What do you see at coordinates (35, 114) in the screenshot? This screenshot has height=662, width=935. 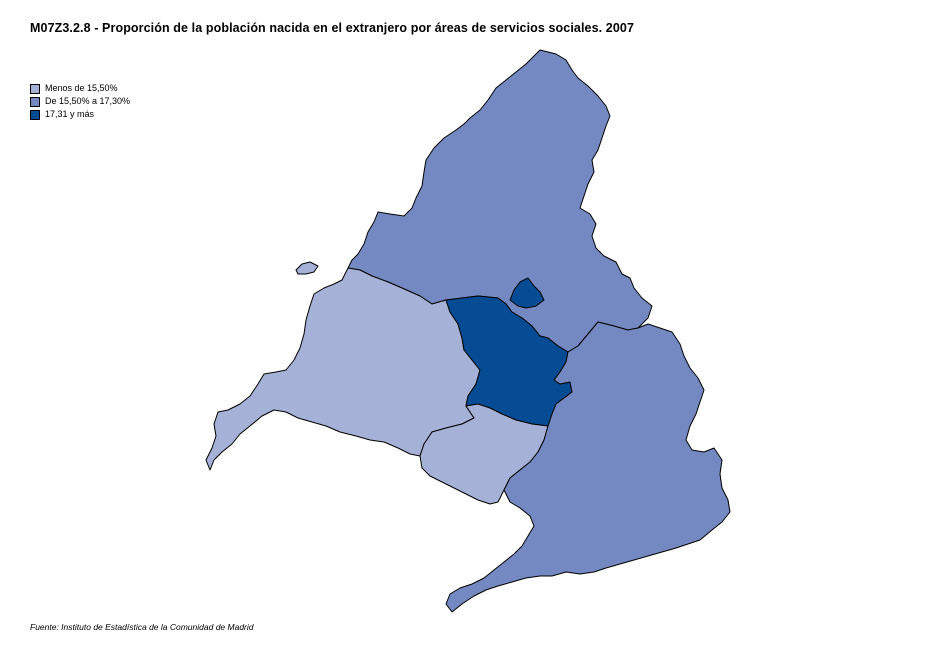 I see `legend-swatch-high` at bounding box center [35, 114].